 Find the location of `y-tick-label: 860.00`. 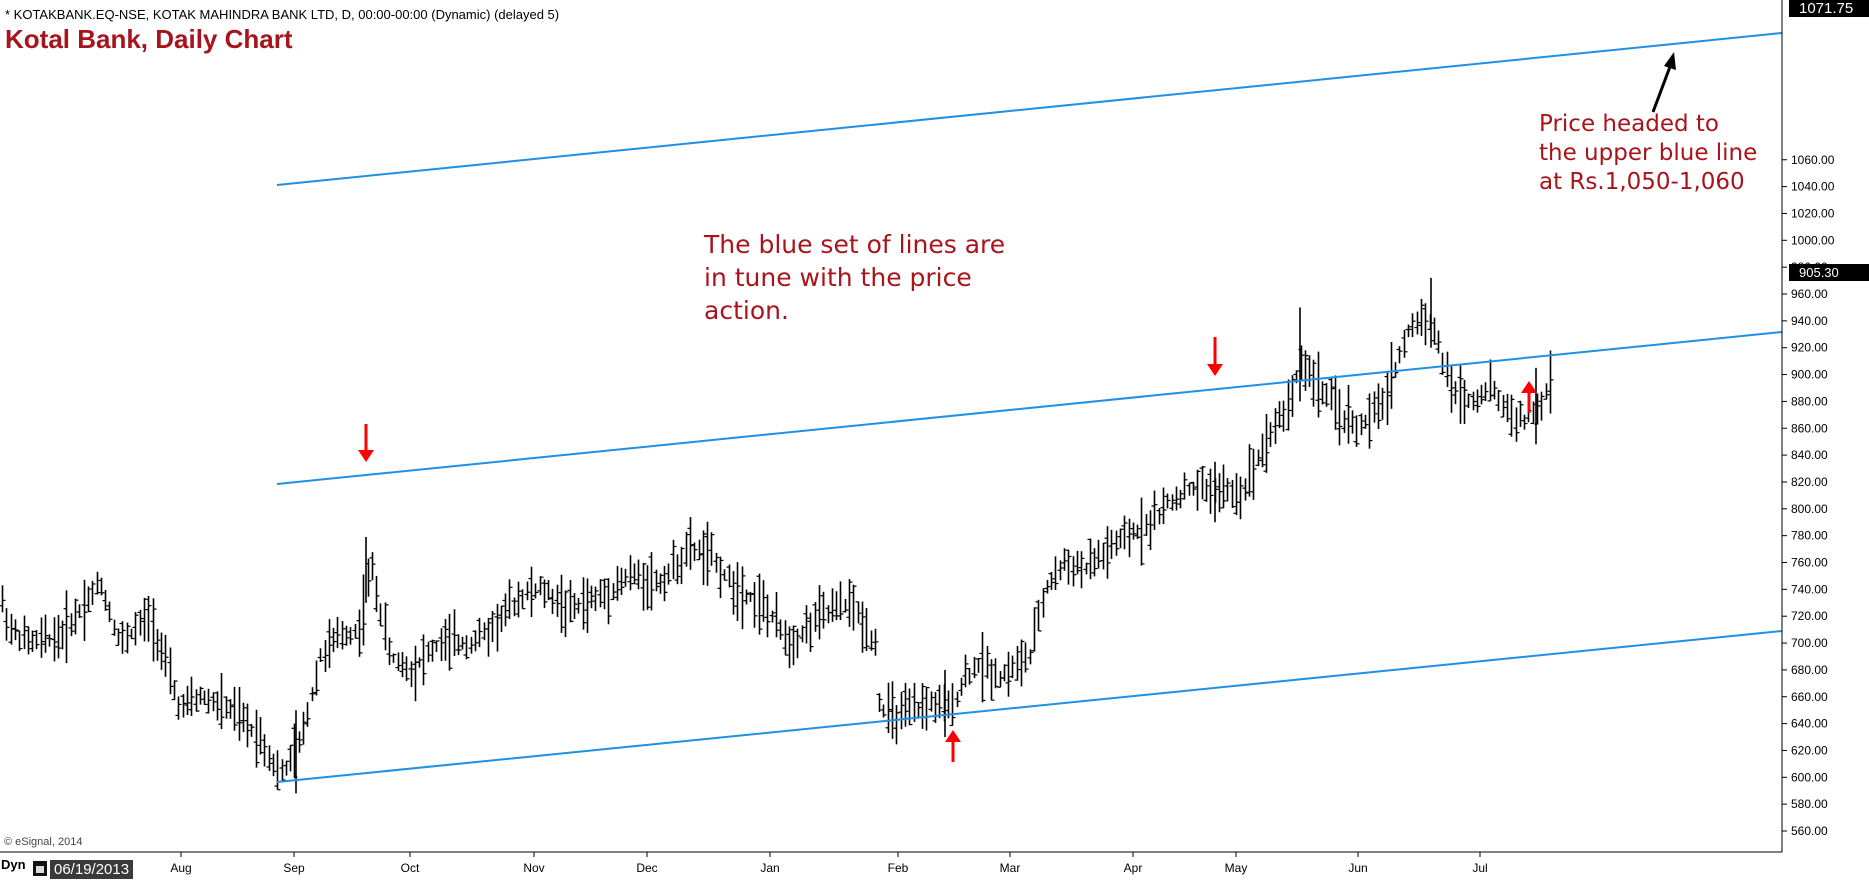

y-tick-label: 860.00 is located at coordinates (1809, 428).